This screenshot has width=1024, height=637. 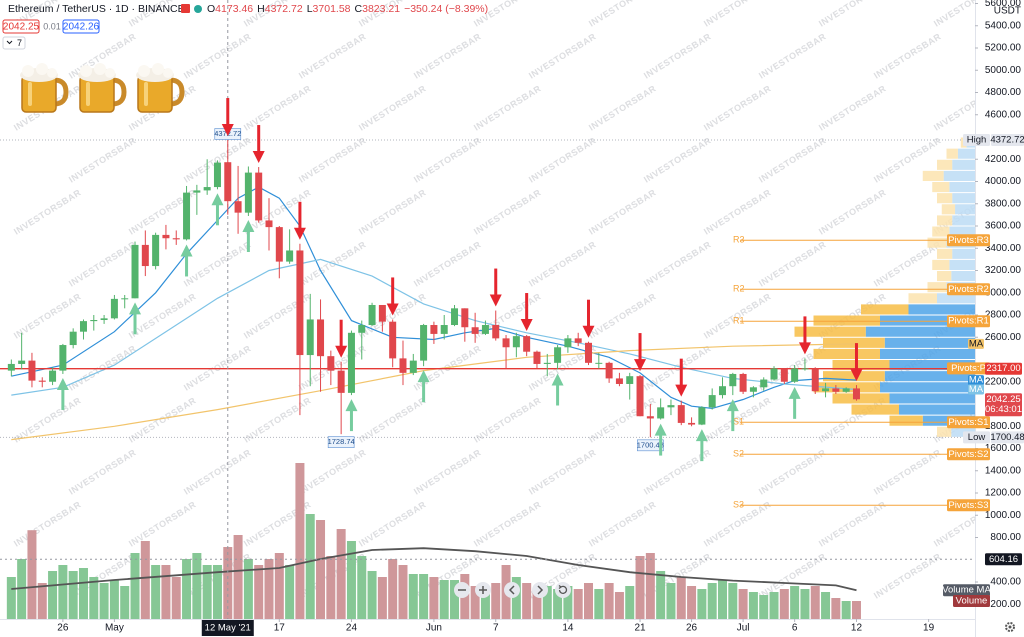 What do you see at coordinates (743, 628) in the screenshot?
I see `x-tick-label: Jul` at bounding box center [743, 628].